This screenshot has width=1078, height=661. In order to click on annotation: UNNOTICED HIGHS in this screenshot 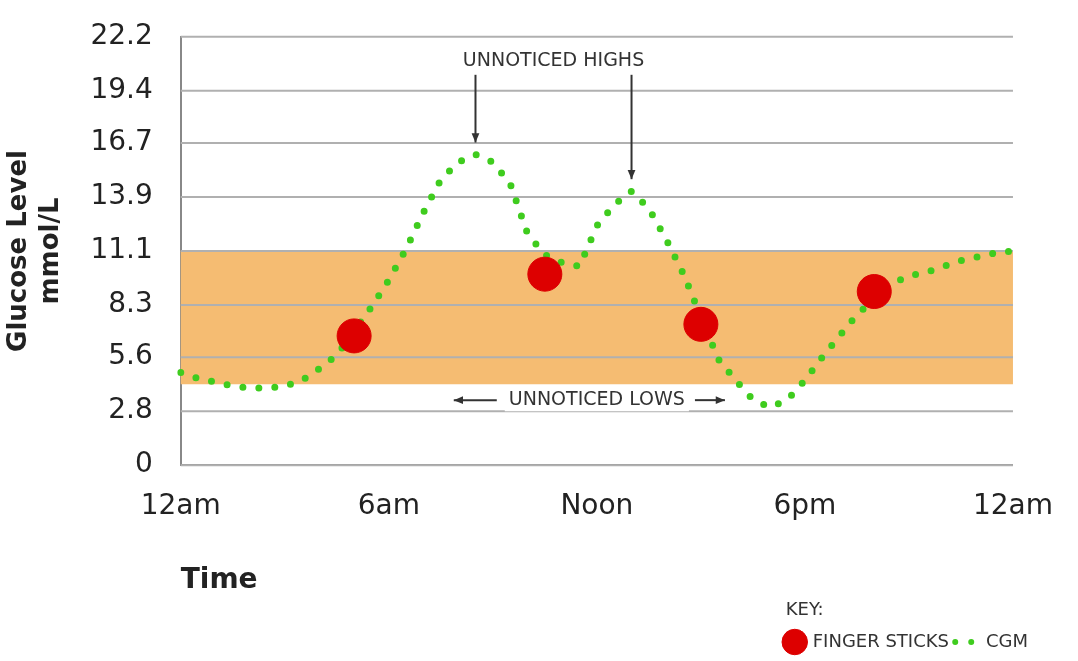, I will do `click(553, 58)`.